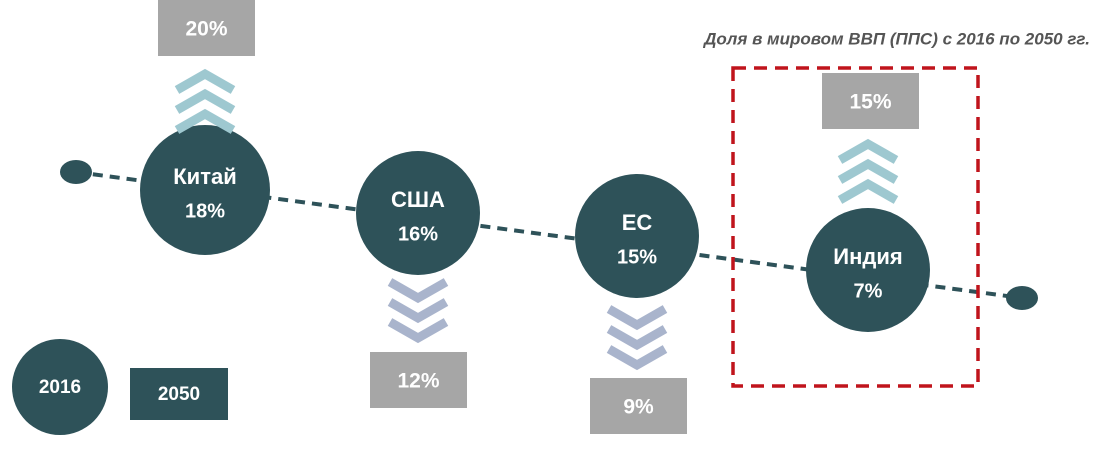  I want to click on legend-circle, so click(60, 387).